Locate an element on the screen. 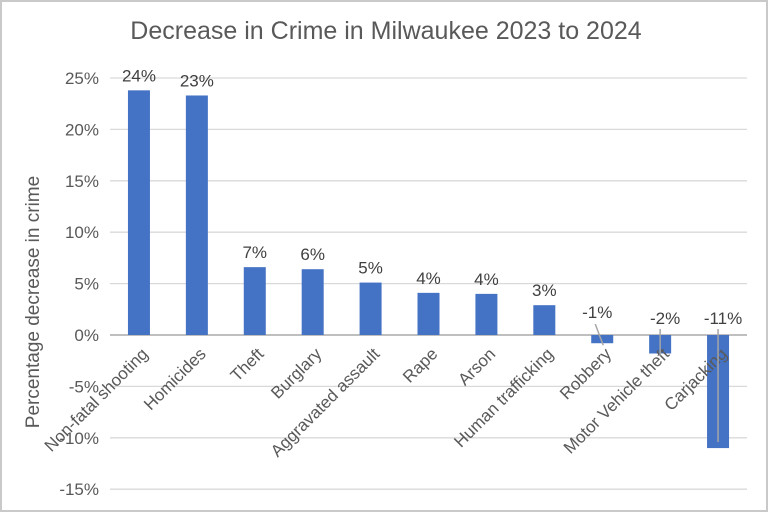  data-label: -2% is located at coordinates (665, 318).